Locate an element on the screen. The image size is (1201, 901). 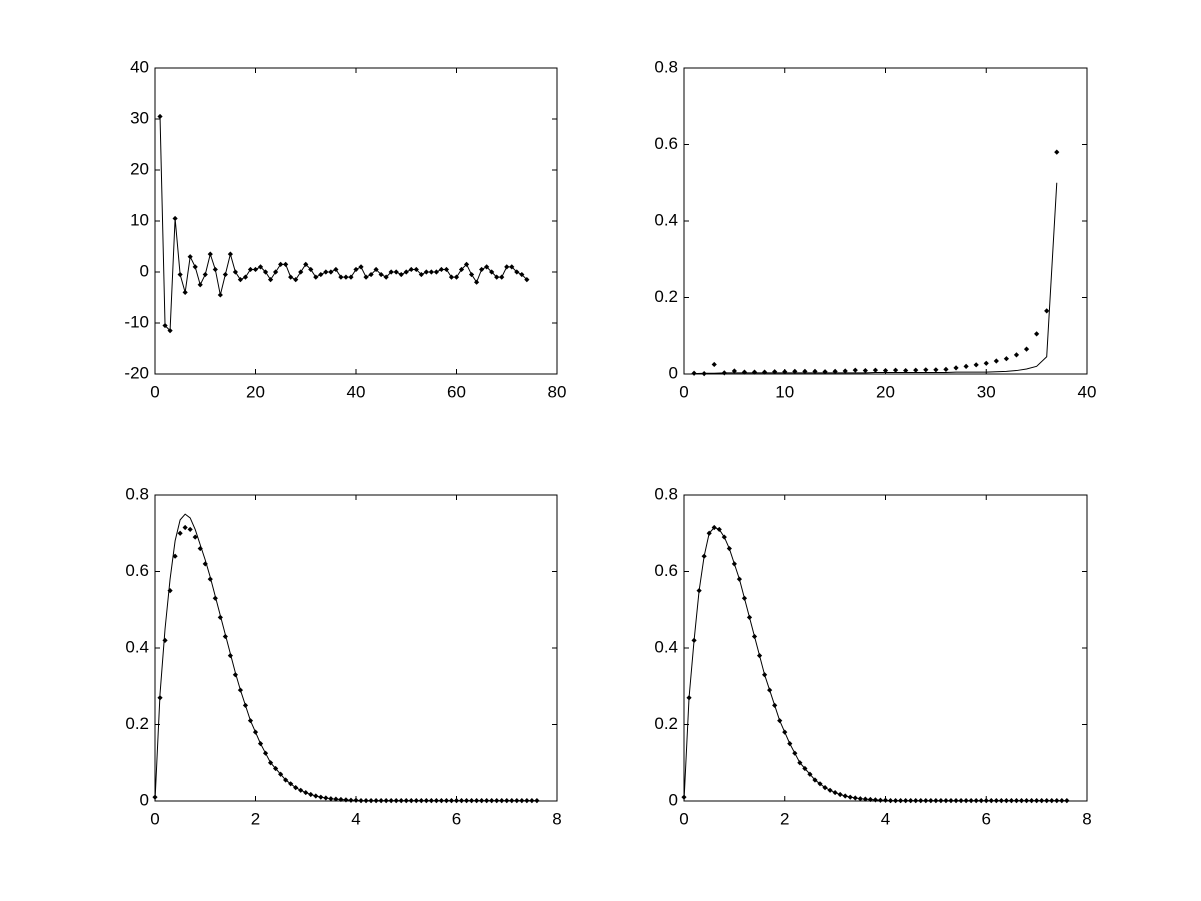
x-tick-label: 0 is located at coordinates (154, 391).